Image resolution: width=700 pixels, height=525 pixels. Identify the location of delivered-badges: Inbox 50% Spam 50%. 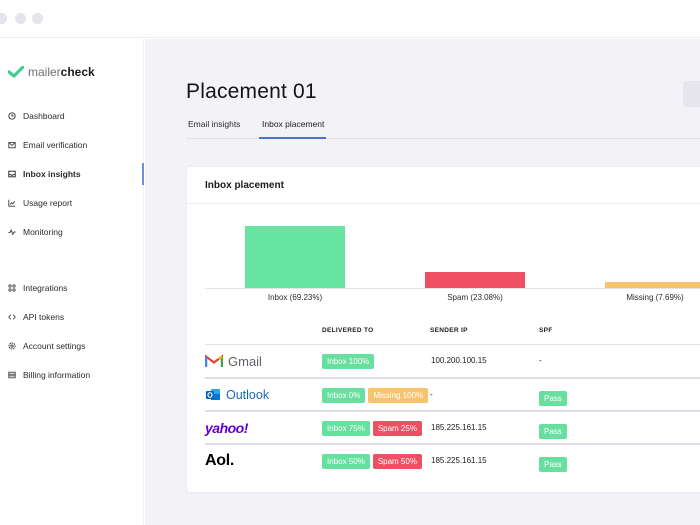
(372, 461).